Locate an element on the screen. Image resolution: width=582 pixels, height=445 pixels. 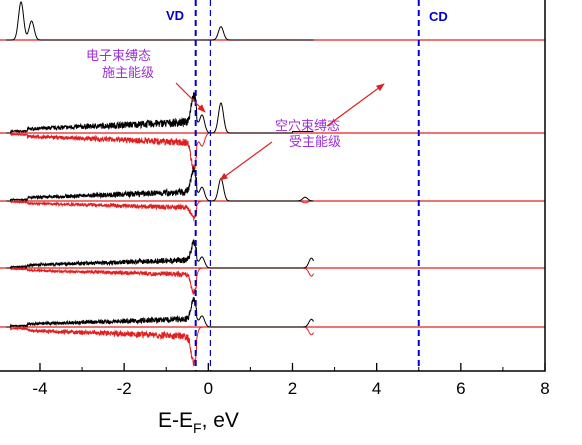
donor-annotation-line1: 电子束缚态 is located at coordinates (118, 56).